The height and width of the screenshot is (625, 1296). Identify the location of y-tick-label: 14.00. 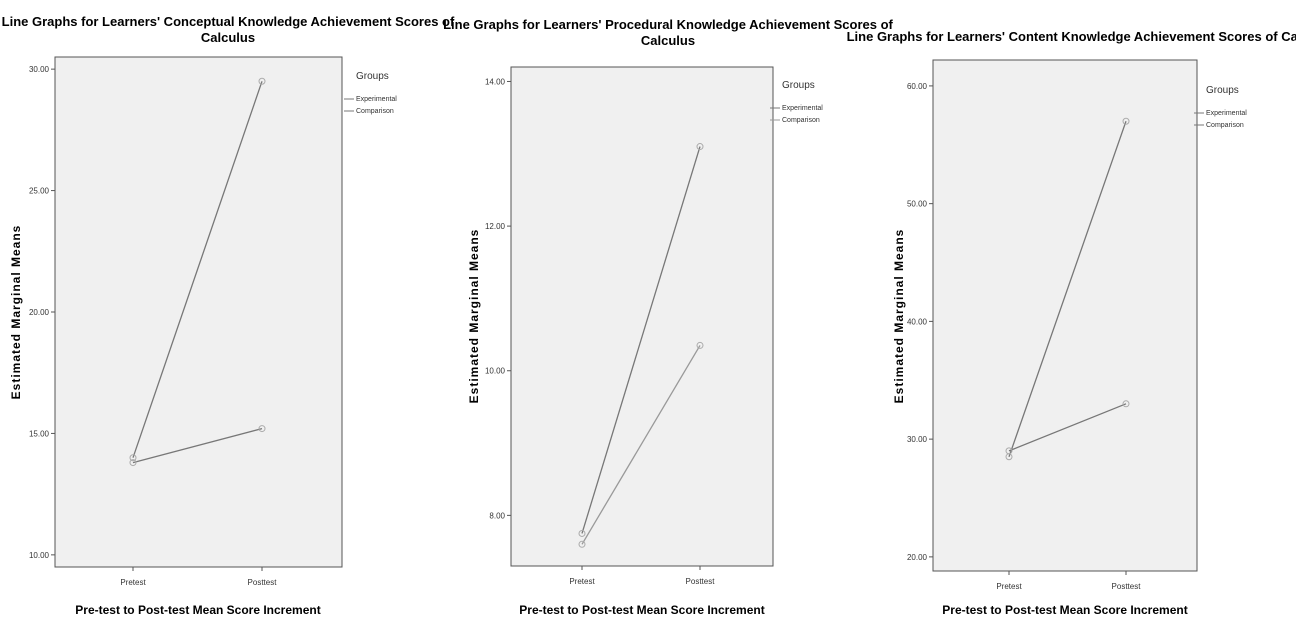
(495, 81).